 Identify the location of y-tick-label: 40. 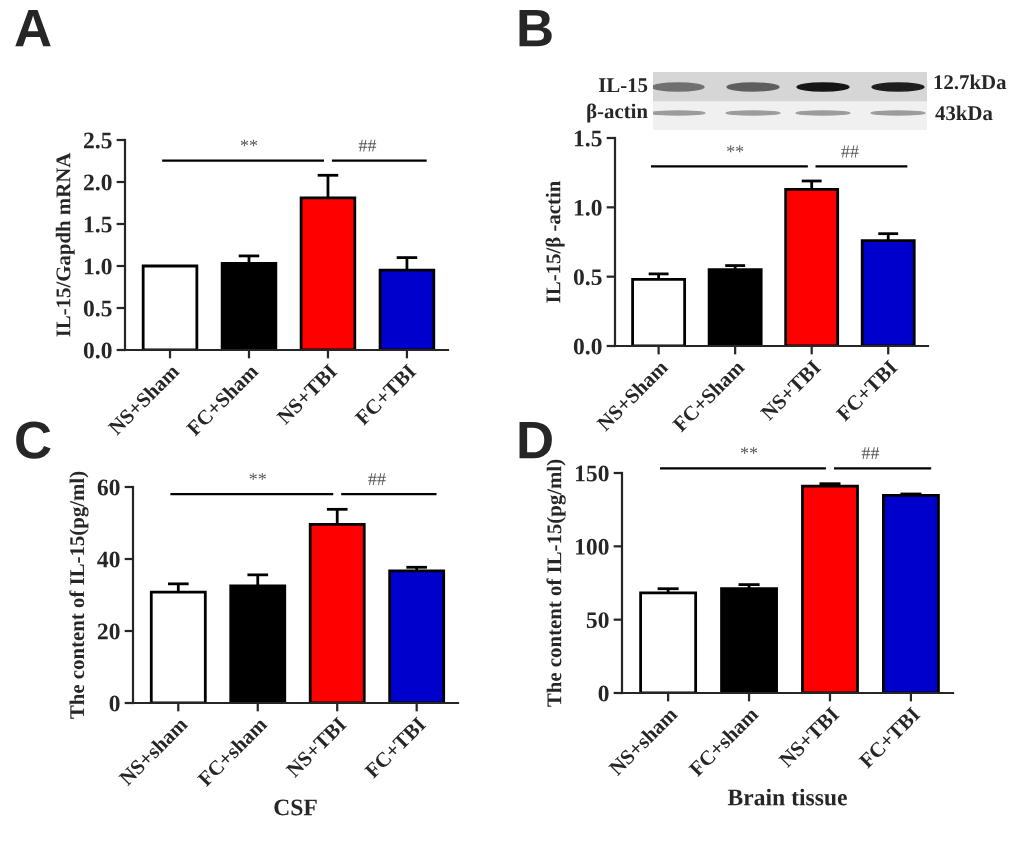
(108, 559).